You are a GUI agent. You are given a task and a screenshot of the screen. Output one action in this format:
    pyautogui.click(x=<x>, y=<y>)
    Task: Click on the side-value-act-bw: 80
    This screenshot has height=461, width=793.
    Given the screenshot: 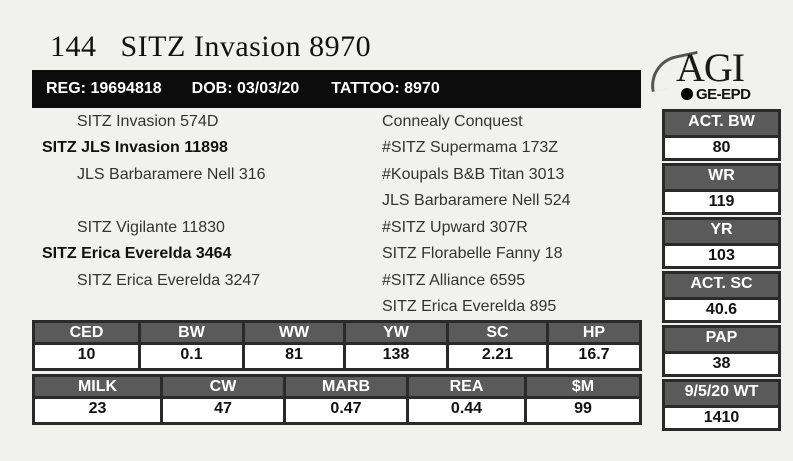 What is the action you would take?
    pyautogui.click(x=721, y=148)
    